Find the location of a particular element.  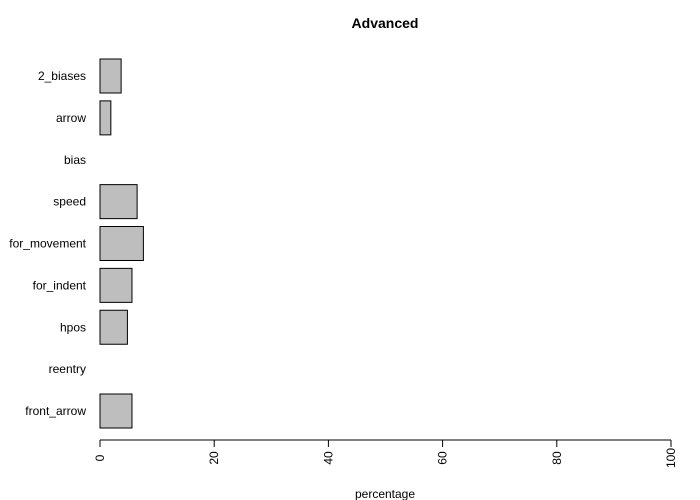

bar-for_indent is located at coordinates (116, 285).